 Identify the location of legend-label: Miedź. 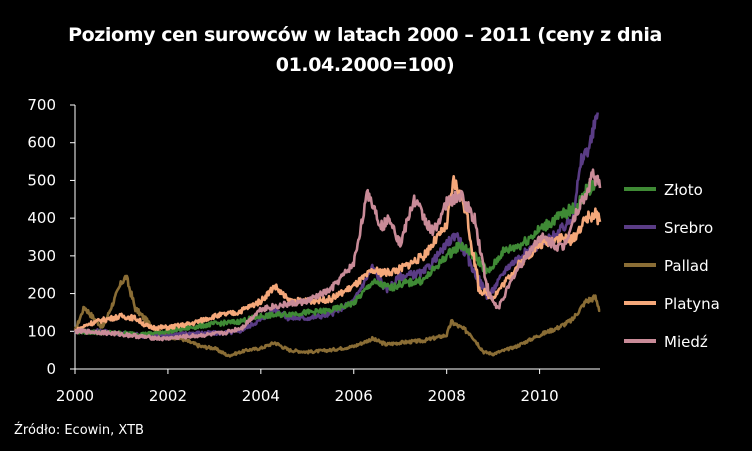
(686, 342).